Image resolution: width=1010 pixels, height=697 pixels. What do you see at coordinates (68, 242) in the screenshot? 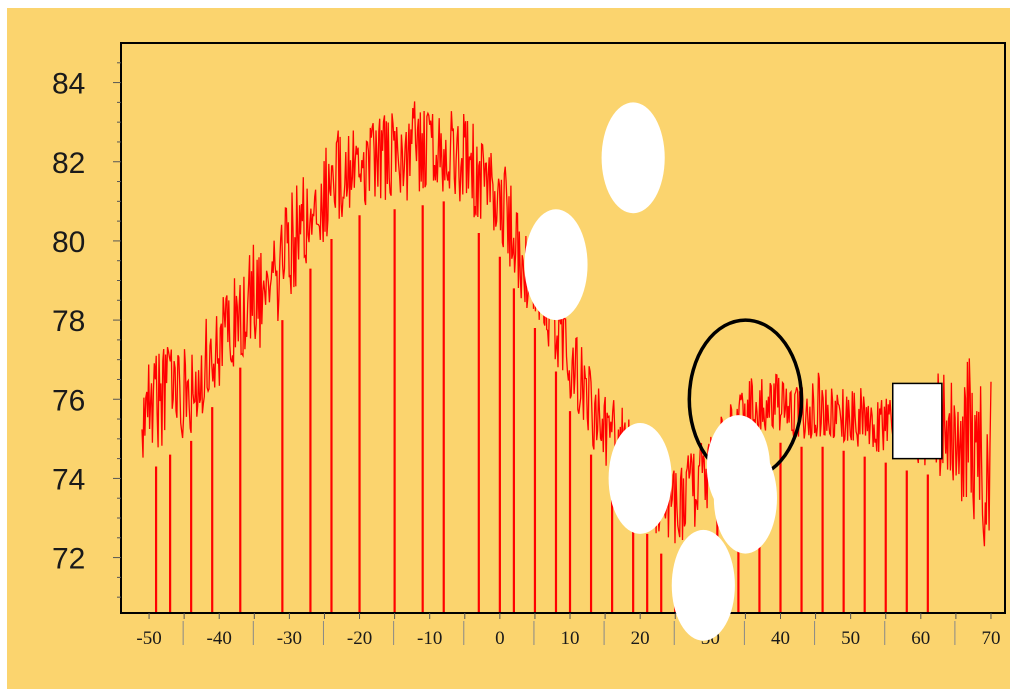
I see `y-tick-label: 80` at bounding box center [68, 242].